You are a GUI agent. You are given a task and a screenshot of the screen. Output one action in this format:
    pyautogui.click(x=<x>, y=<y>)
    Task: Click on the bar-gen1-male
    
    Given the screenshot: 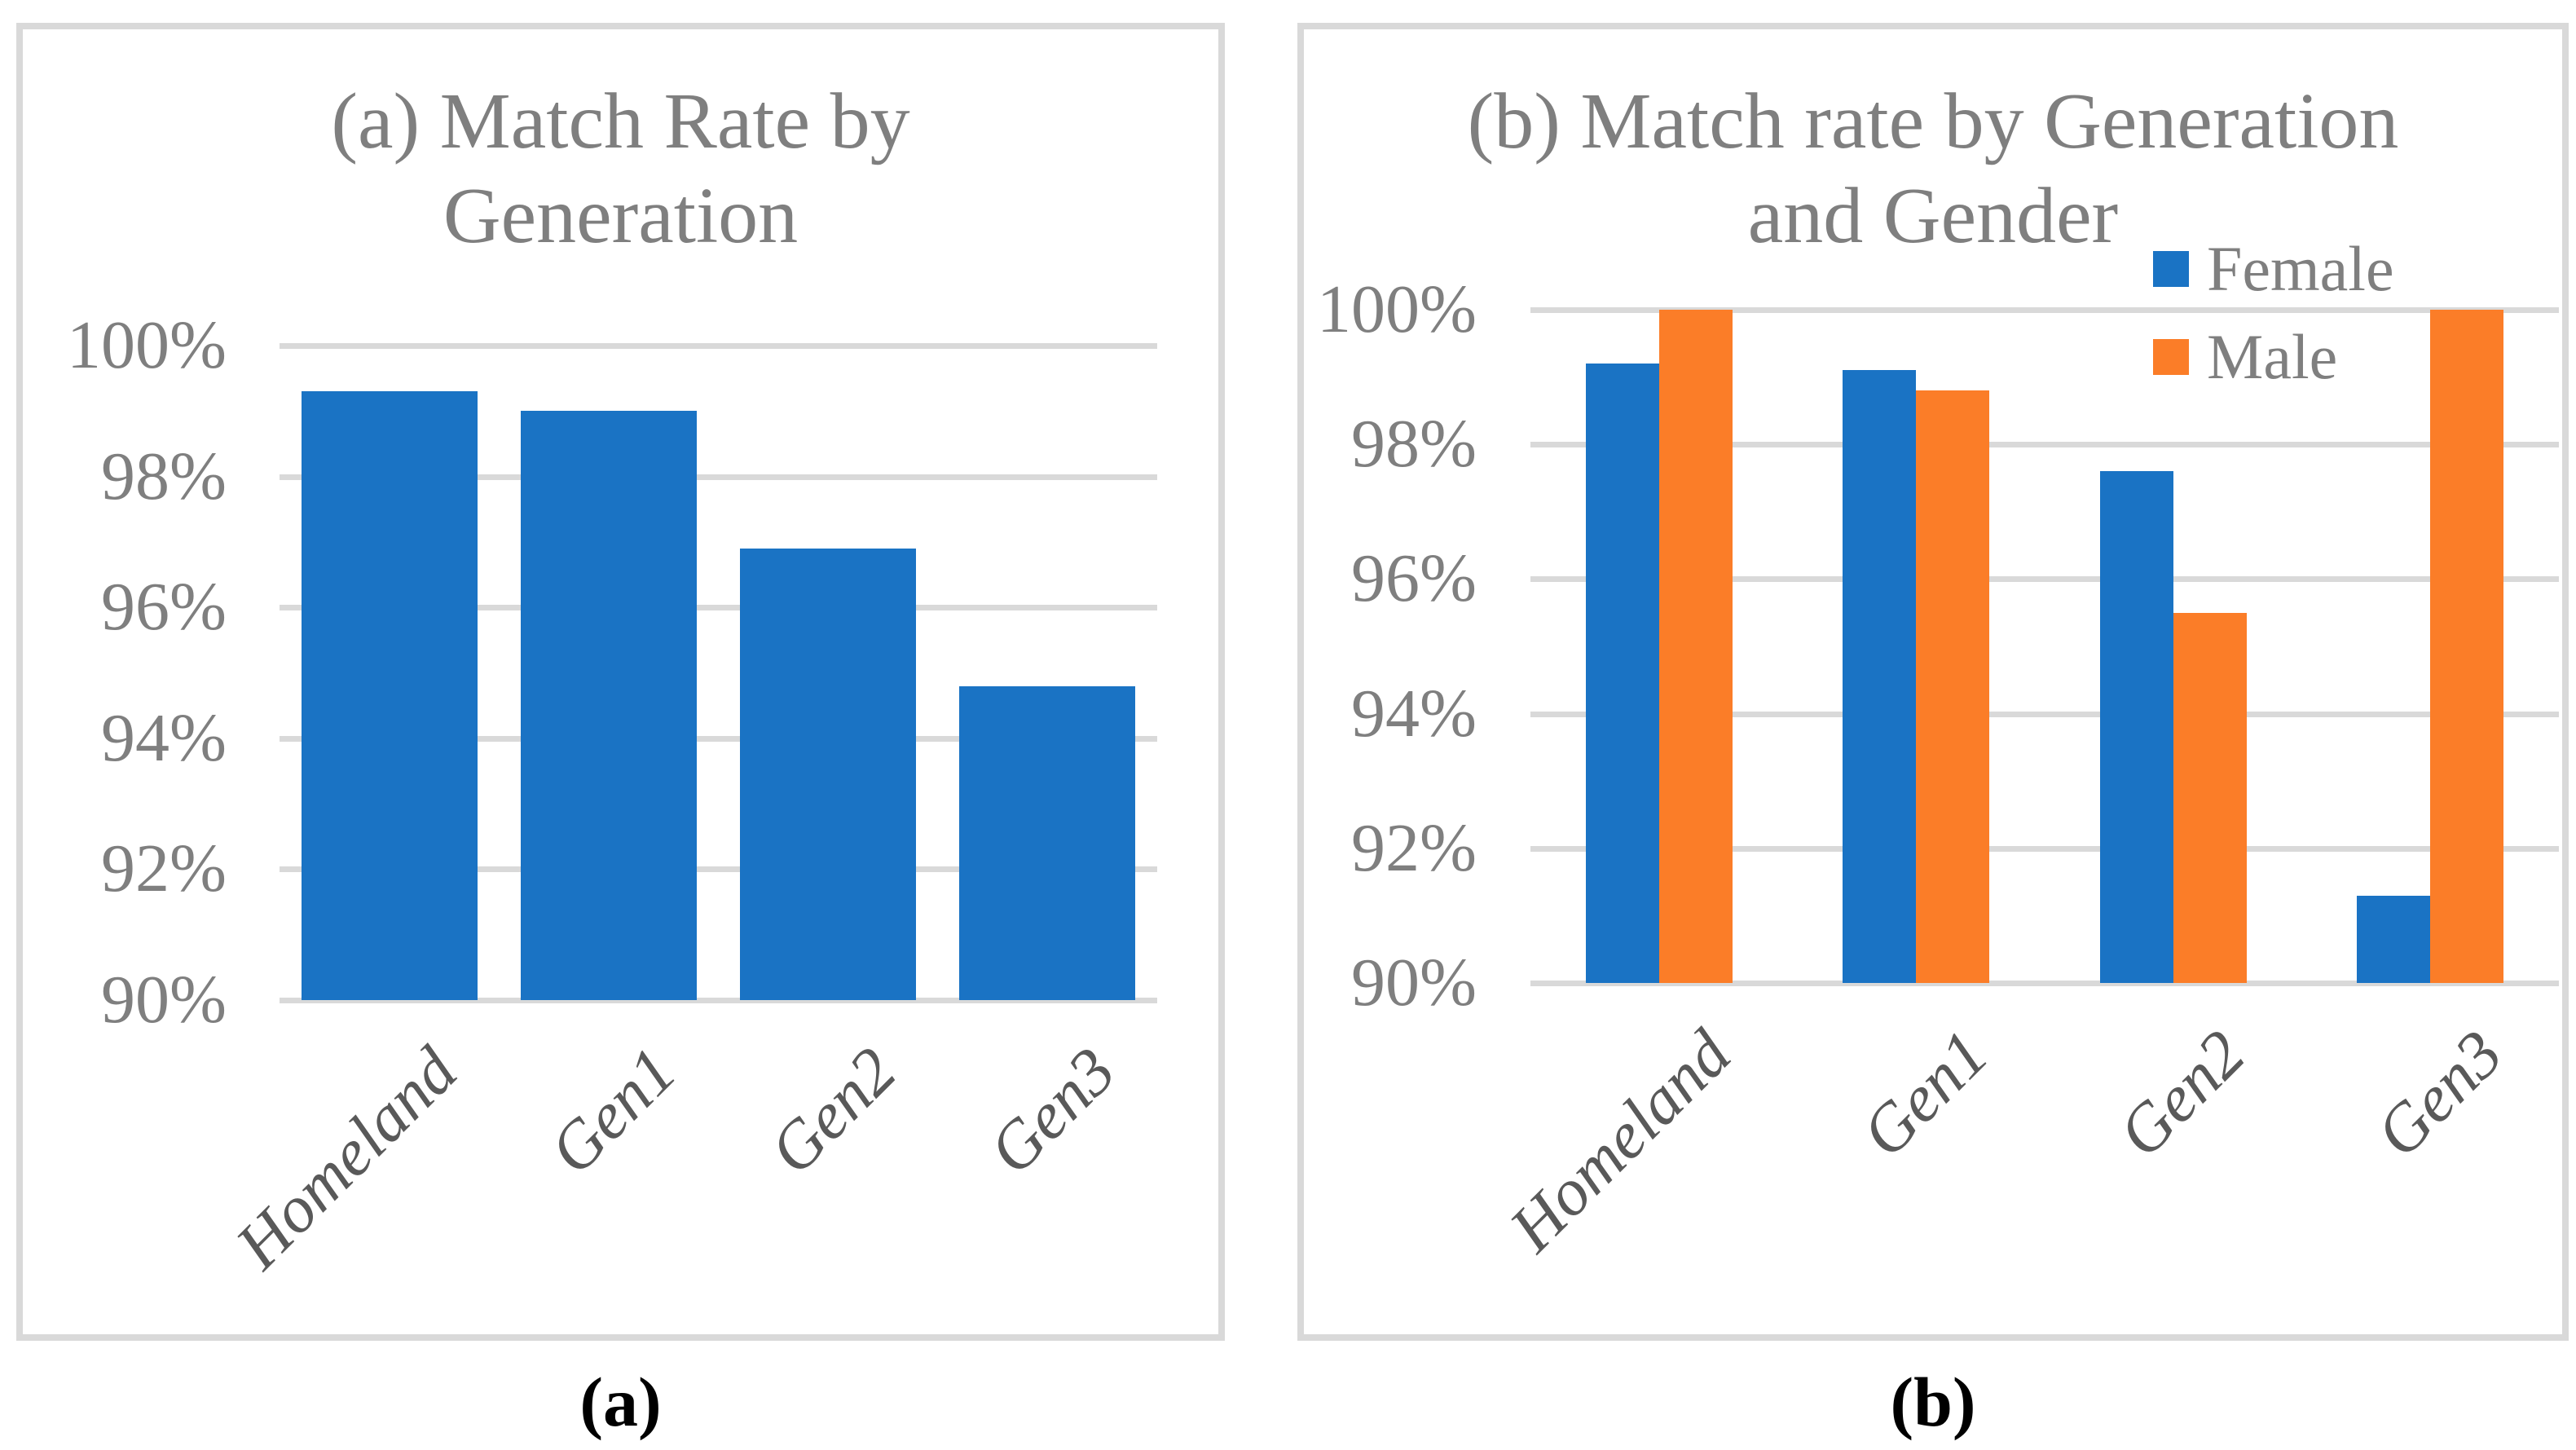 What is the action you would take?
    pyautogui.click(x=1953, y=686)
    